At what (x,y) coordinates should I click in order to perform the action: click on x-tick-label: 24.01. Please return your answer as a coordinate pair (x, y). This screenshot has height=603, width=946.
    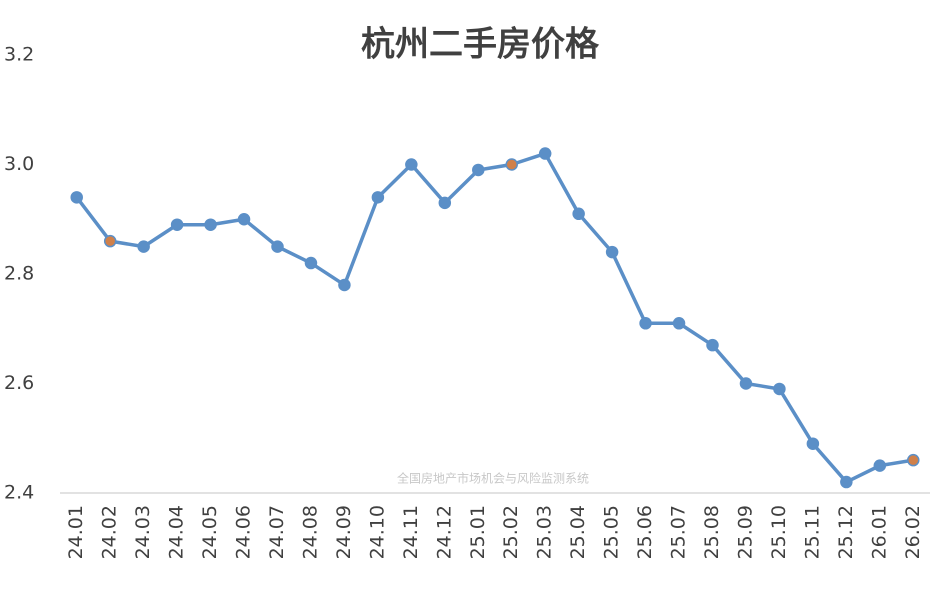
    Looking at the image, I should click on (76, 532).